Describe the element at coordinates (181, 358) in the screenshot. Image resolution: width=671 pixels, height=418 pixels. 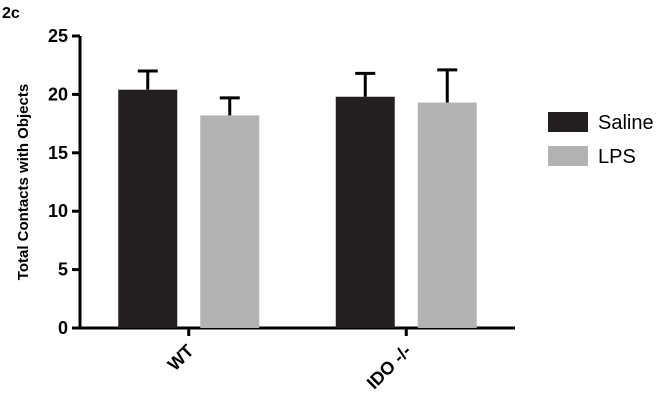
I see `x-tick-label: WT` at that location.